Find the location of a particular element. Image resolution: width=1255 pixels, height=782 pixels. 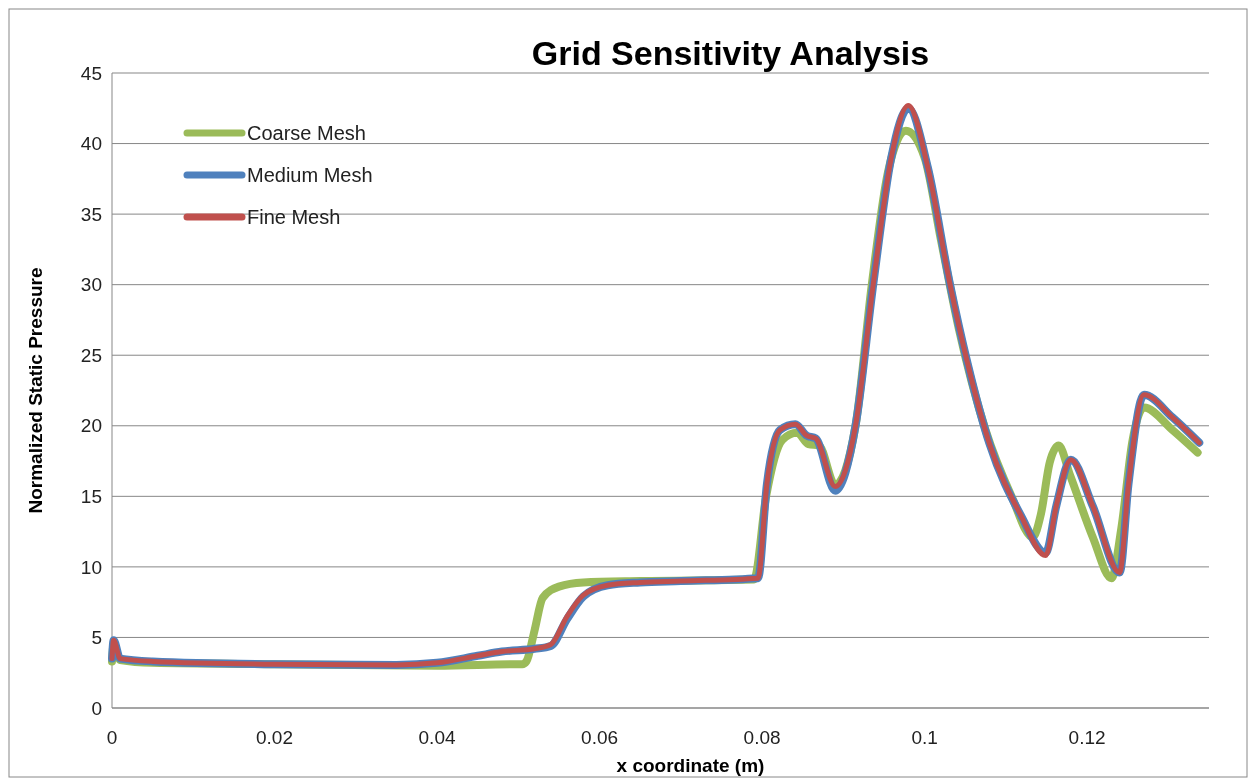

y-tick-label: 30 is located at coordinates (91, 285).